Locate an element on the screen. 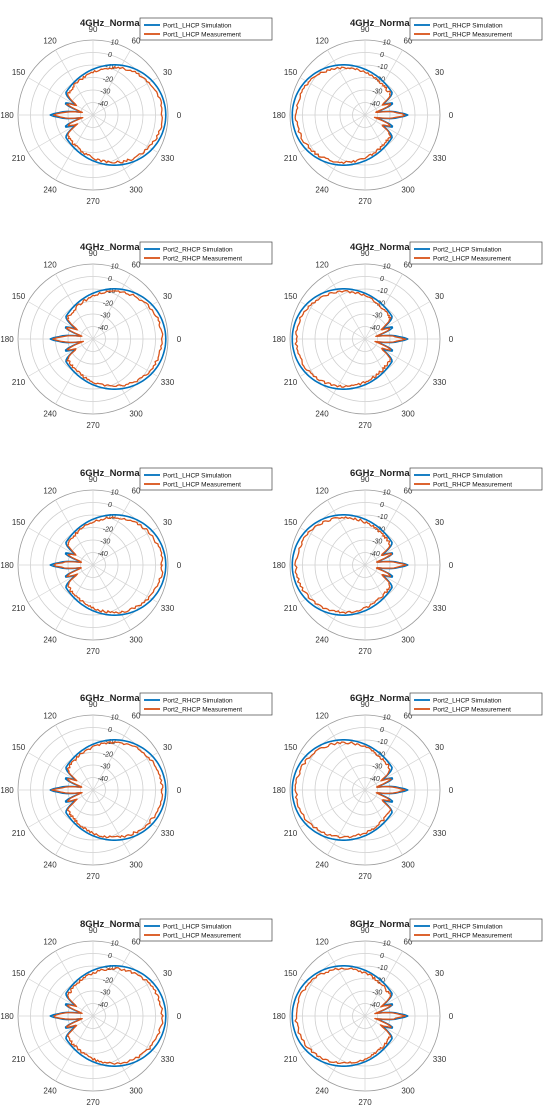 The width and height of the screenshot is (550, 1112). angle-tick-label: 90 is located at coordinates (365, 479).